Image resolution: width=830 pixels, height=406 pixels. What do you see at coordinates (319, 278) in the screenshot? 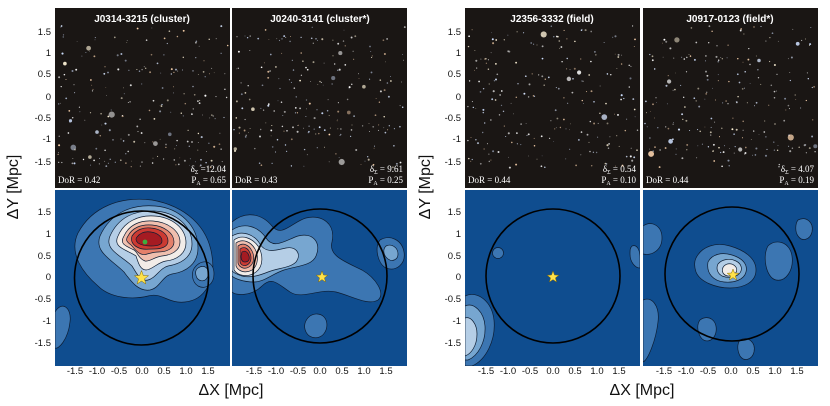
I see `density-map-j0240` at bounding box center [319, 278].